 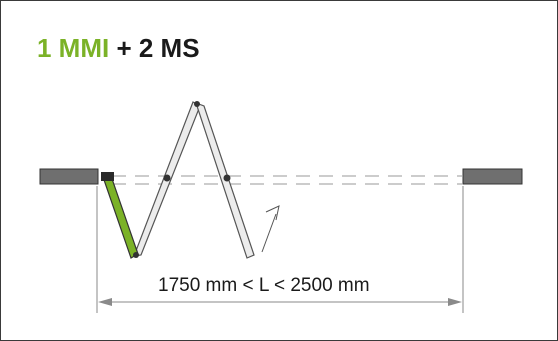 What do you see at coordinates (264, 285) in the screenshot?
I see `dimension-label: 1750 mm < L < 2500 mm` at bounding box center [264, 285].